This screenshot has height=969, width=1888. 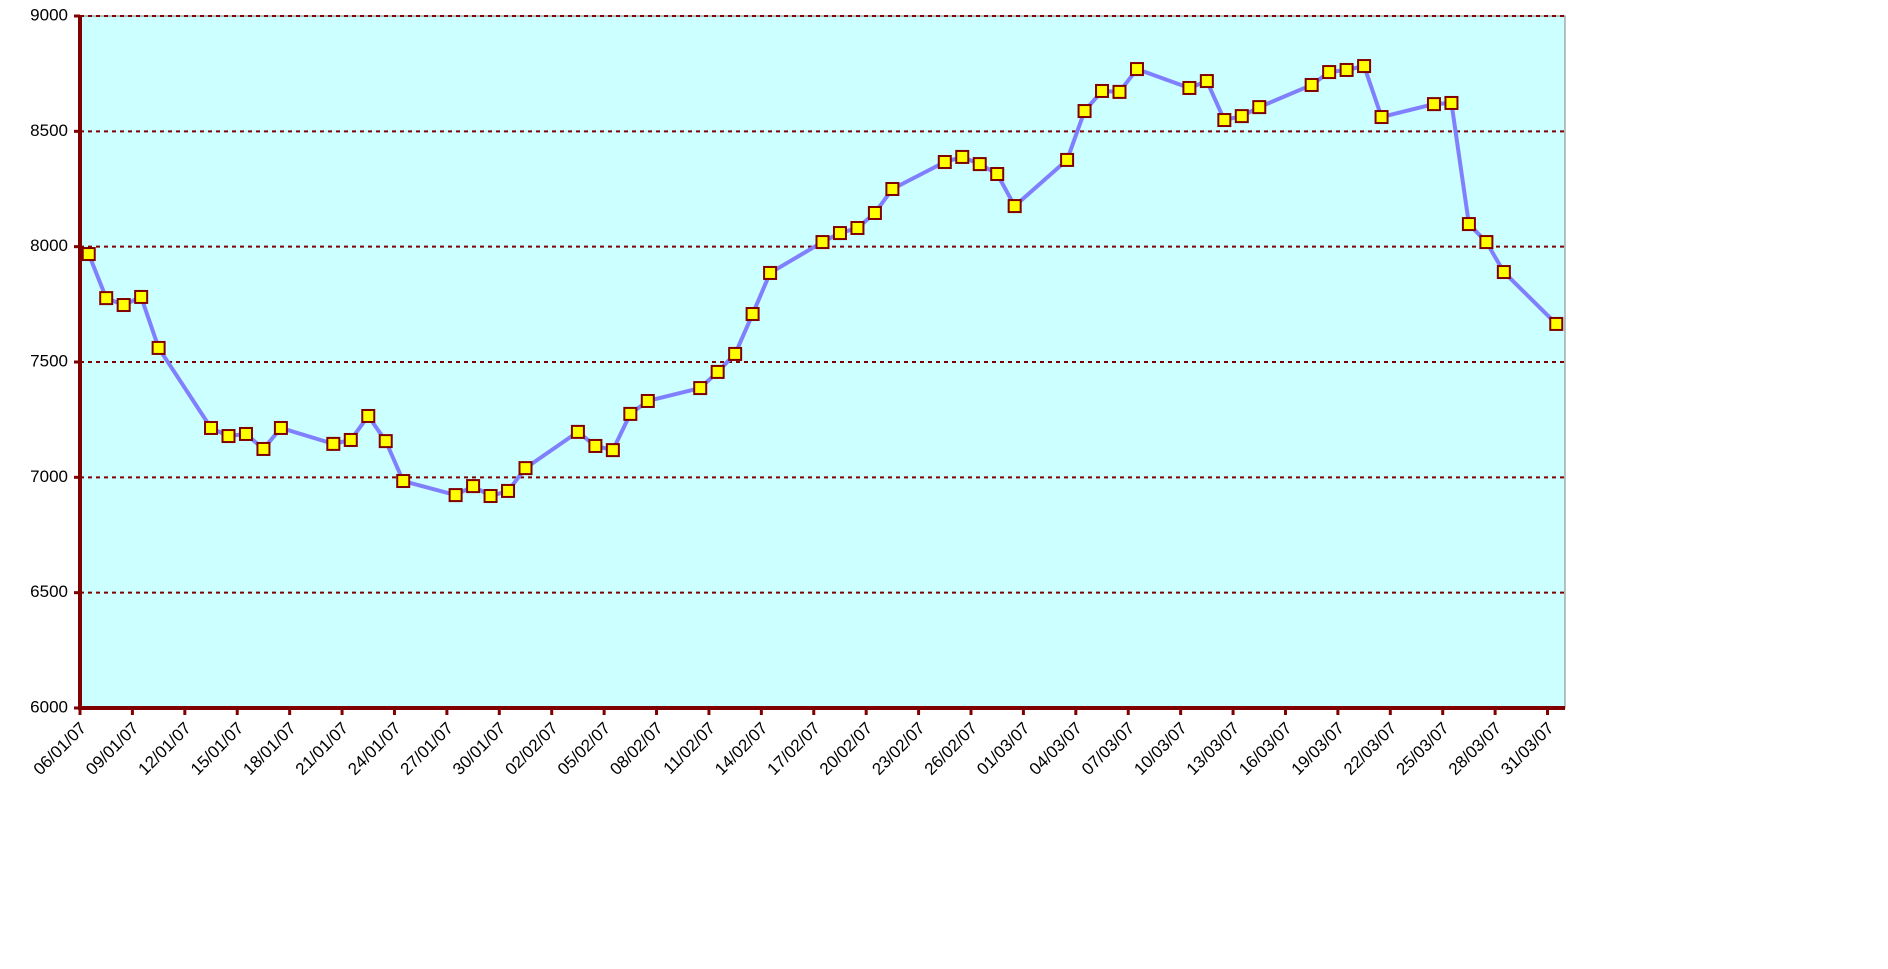 I want to click on y-tick-label: 6500, so click(x=49, y=591).